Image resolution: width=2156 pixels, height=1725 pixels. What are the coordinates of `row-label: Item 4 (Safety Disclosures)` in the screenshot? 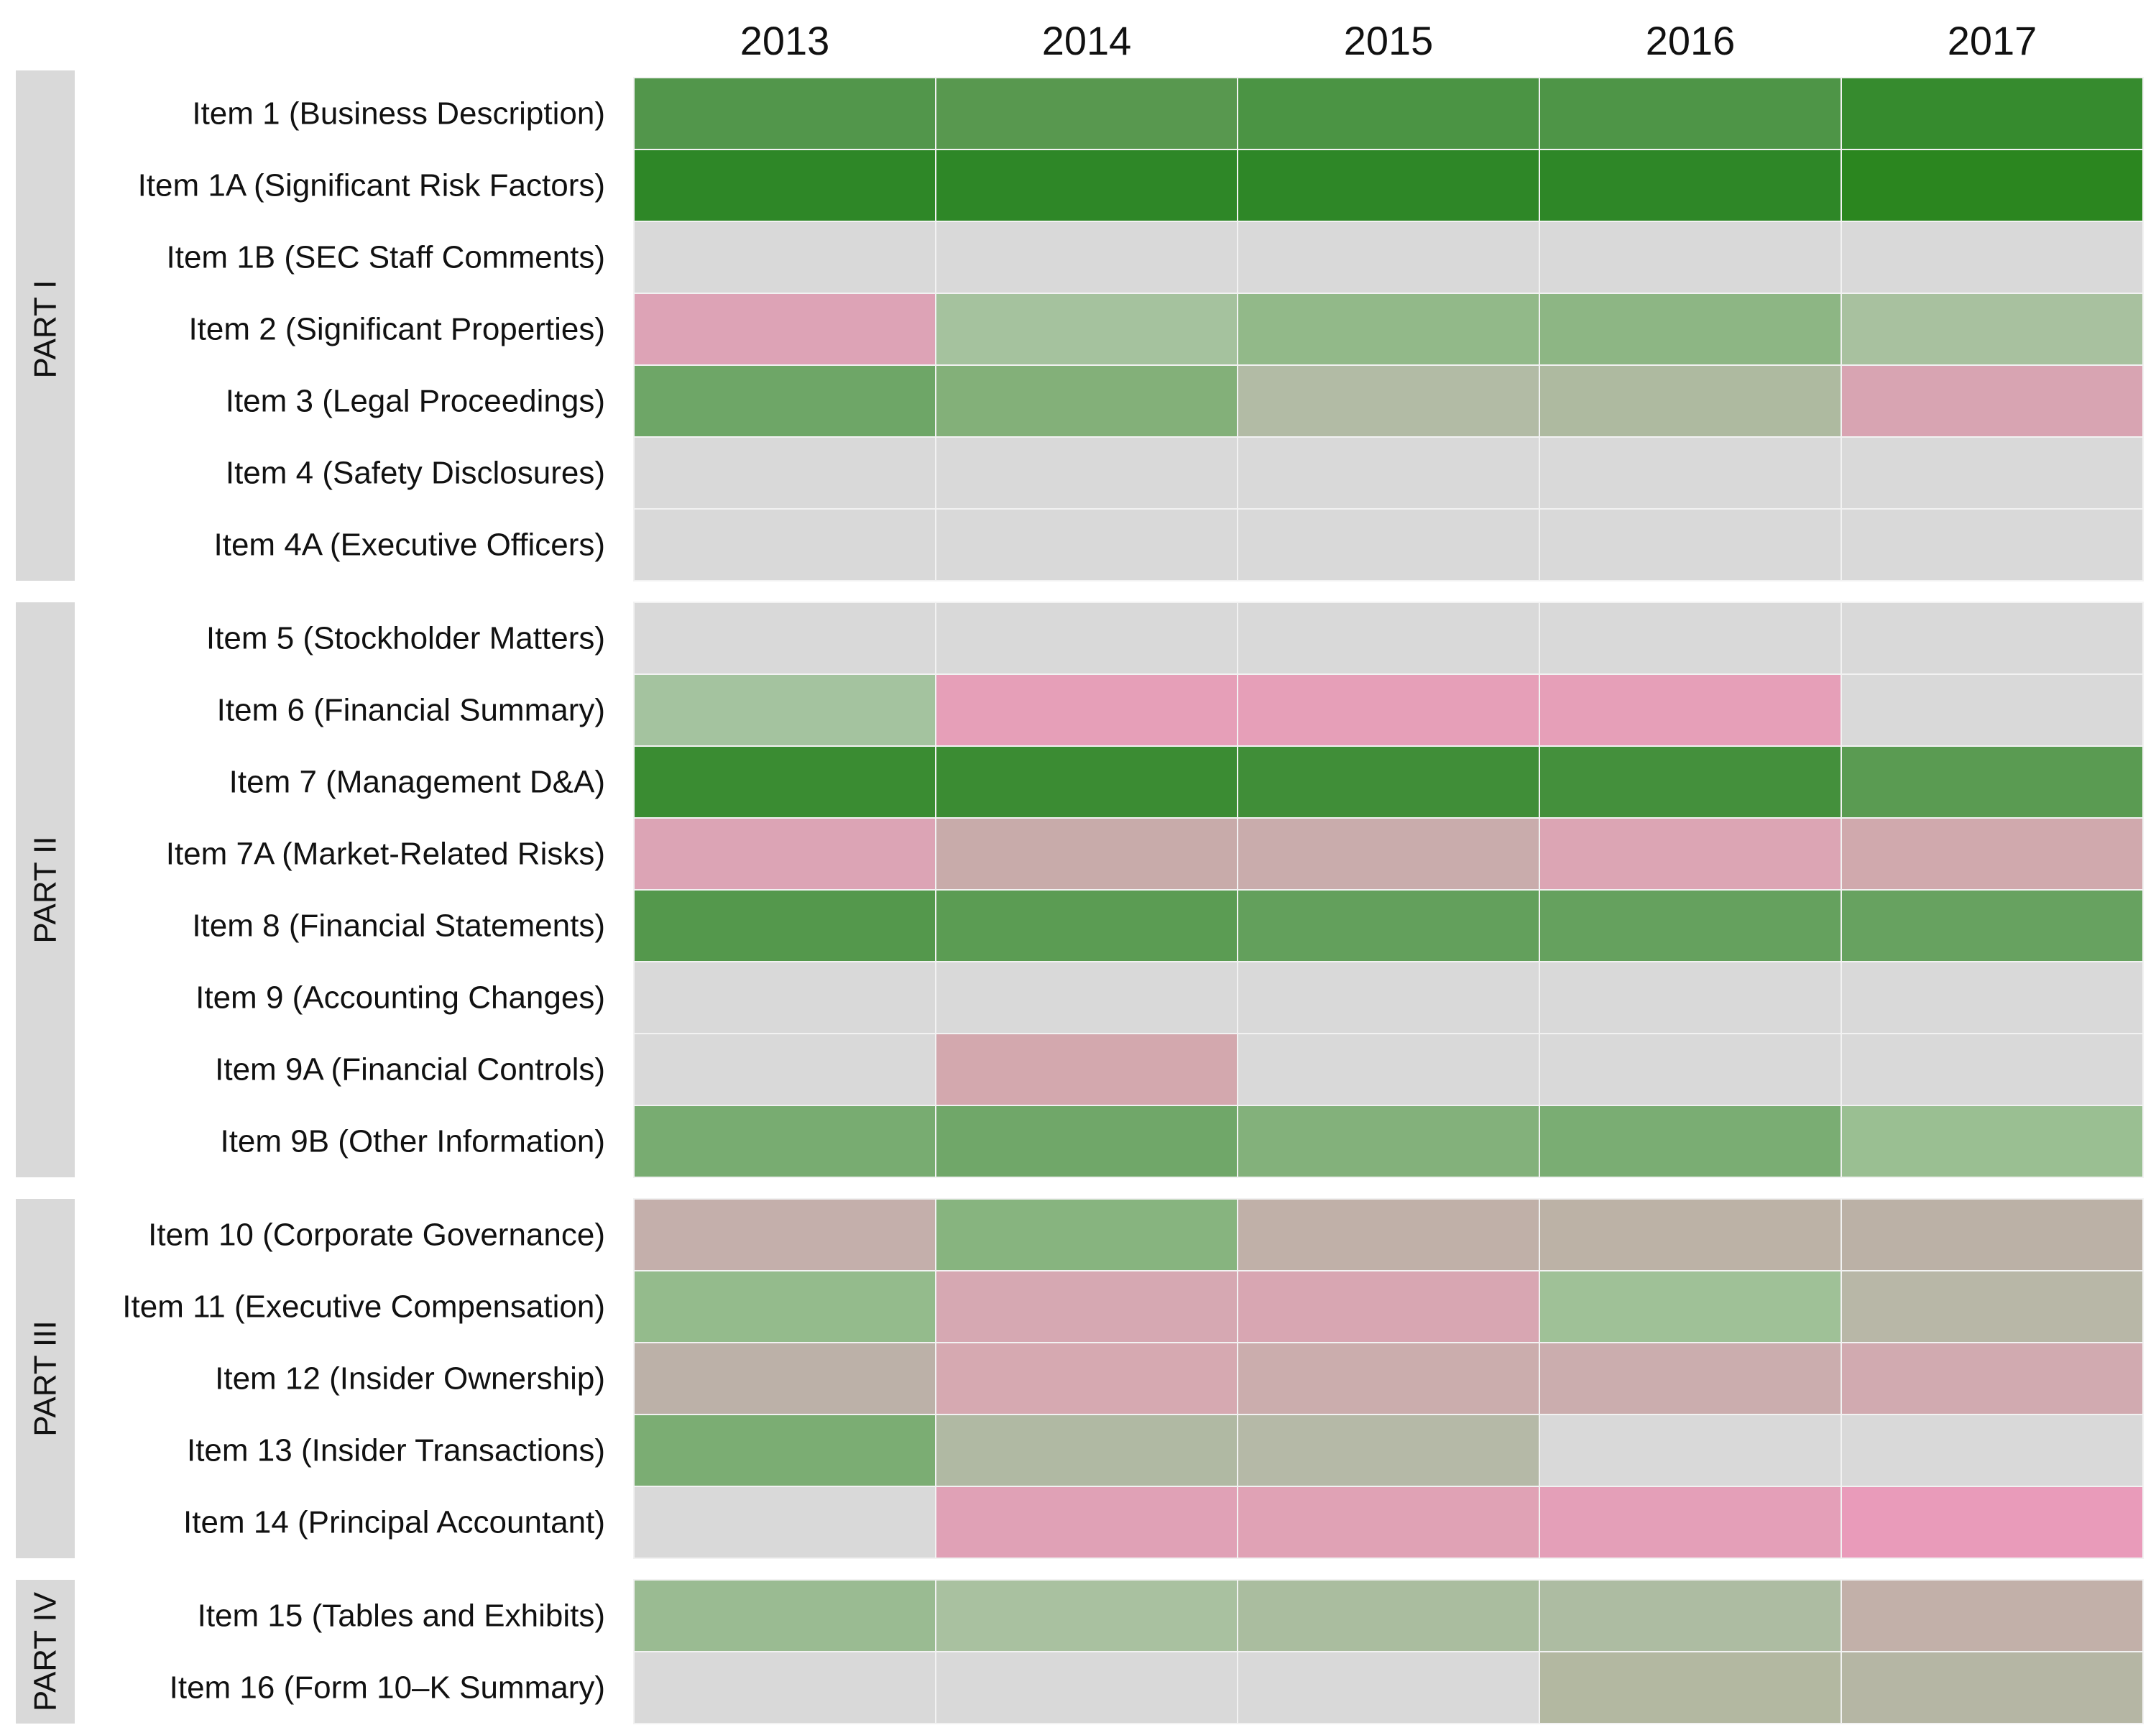 It's located at (415, 473).